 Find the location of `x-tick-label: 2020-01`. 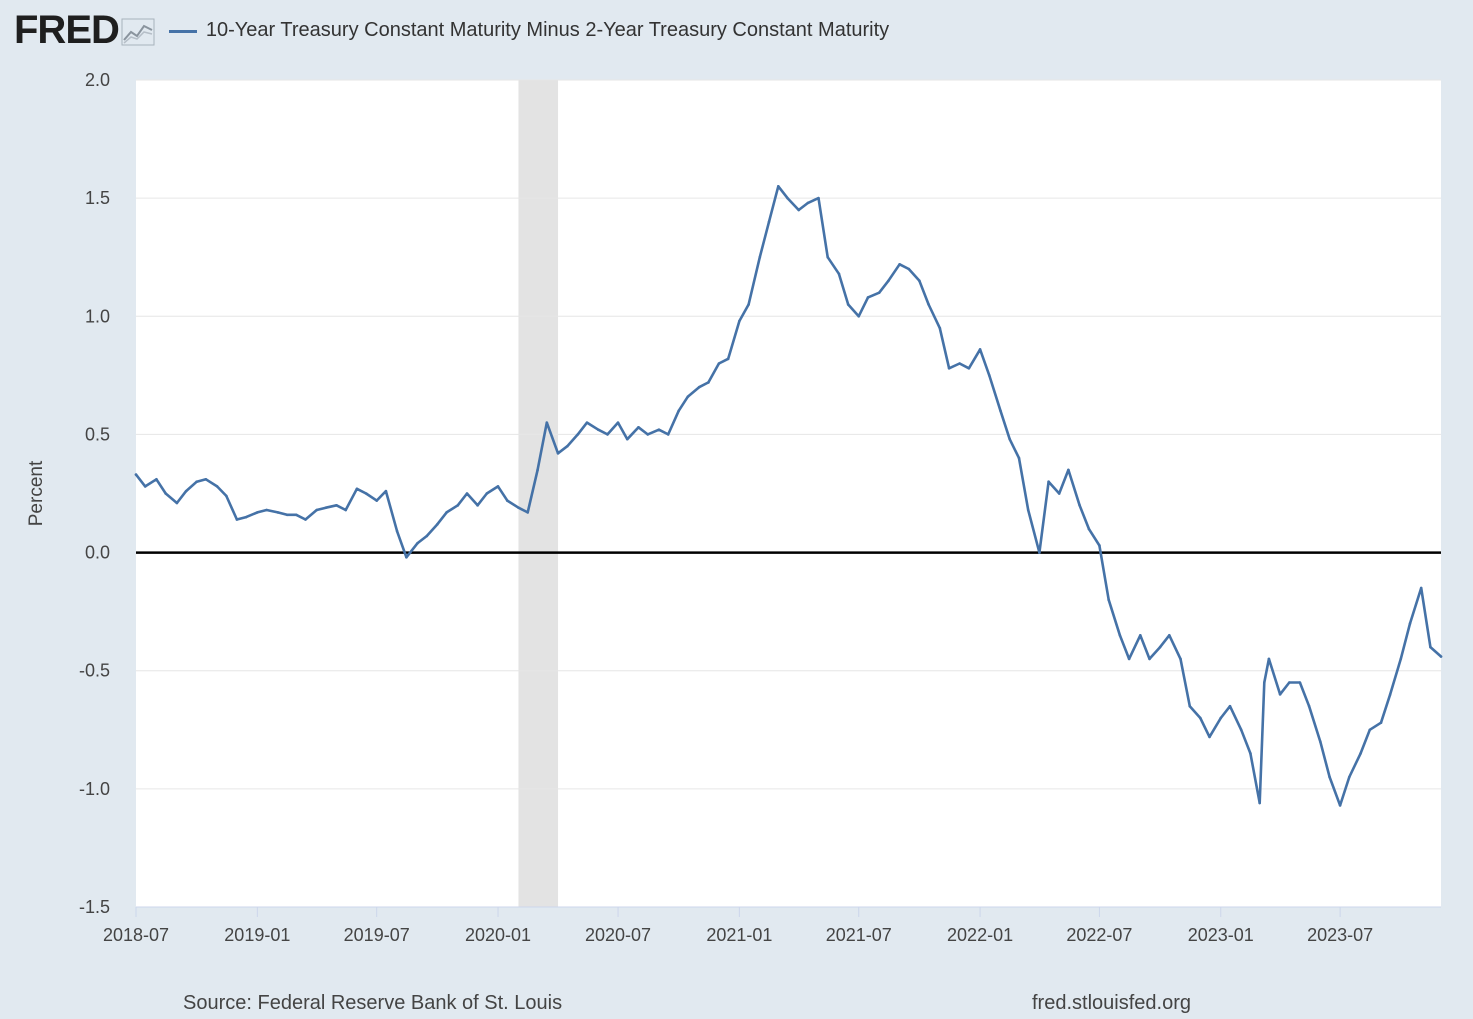

x-tick-label: 2020-01 is located at coordinates (498, 935).